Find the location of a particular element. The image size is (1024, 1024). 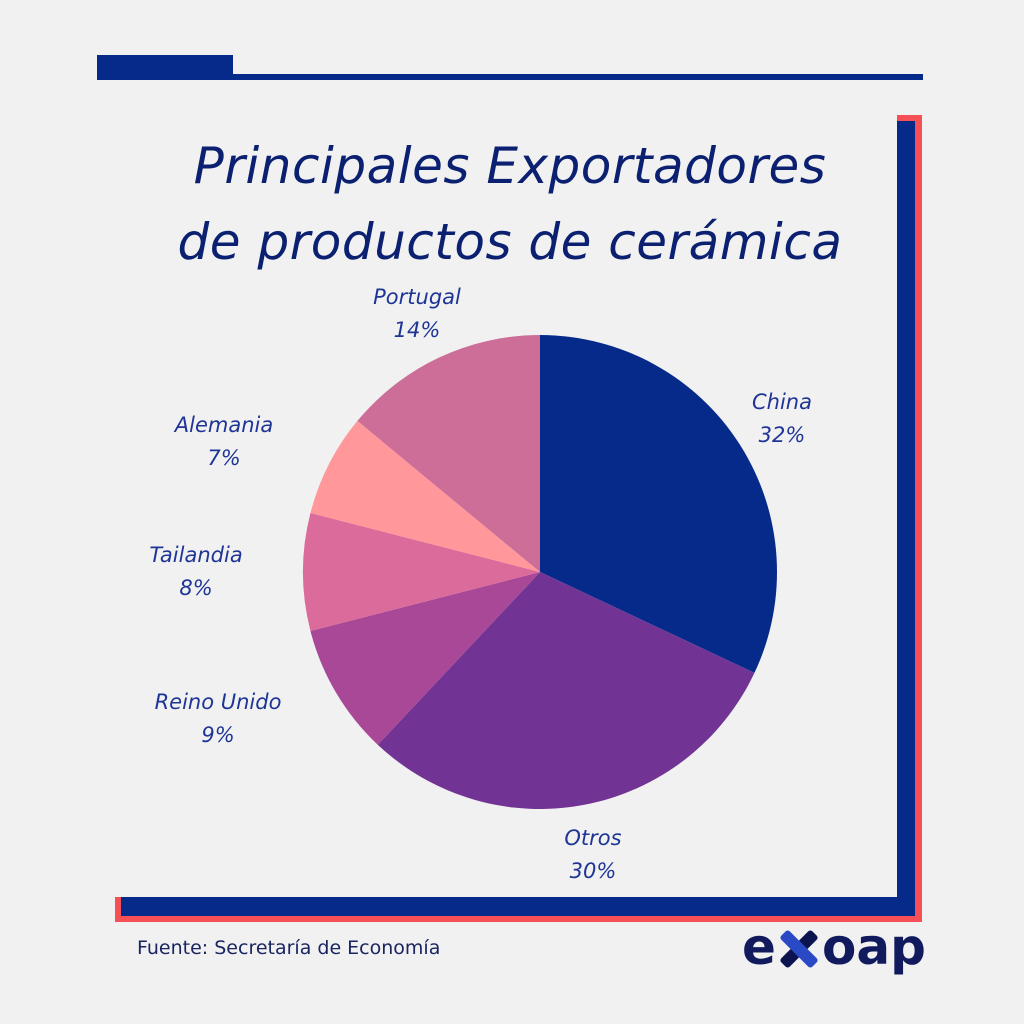

label-tailandia-value: 8% is located at coordinates (196, 588).